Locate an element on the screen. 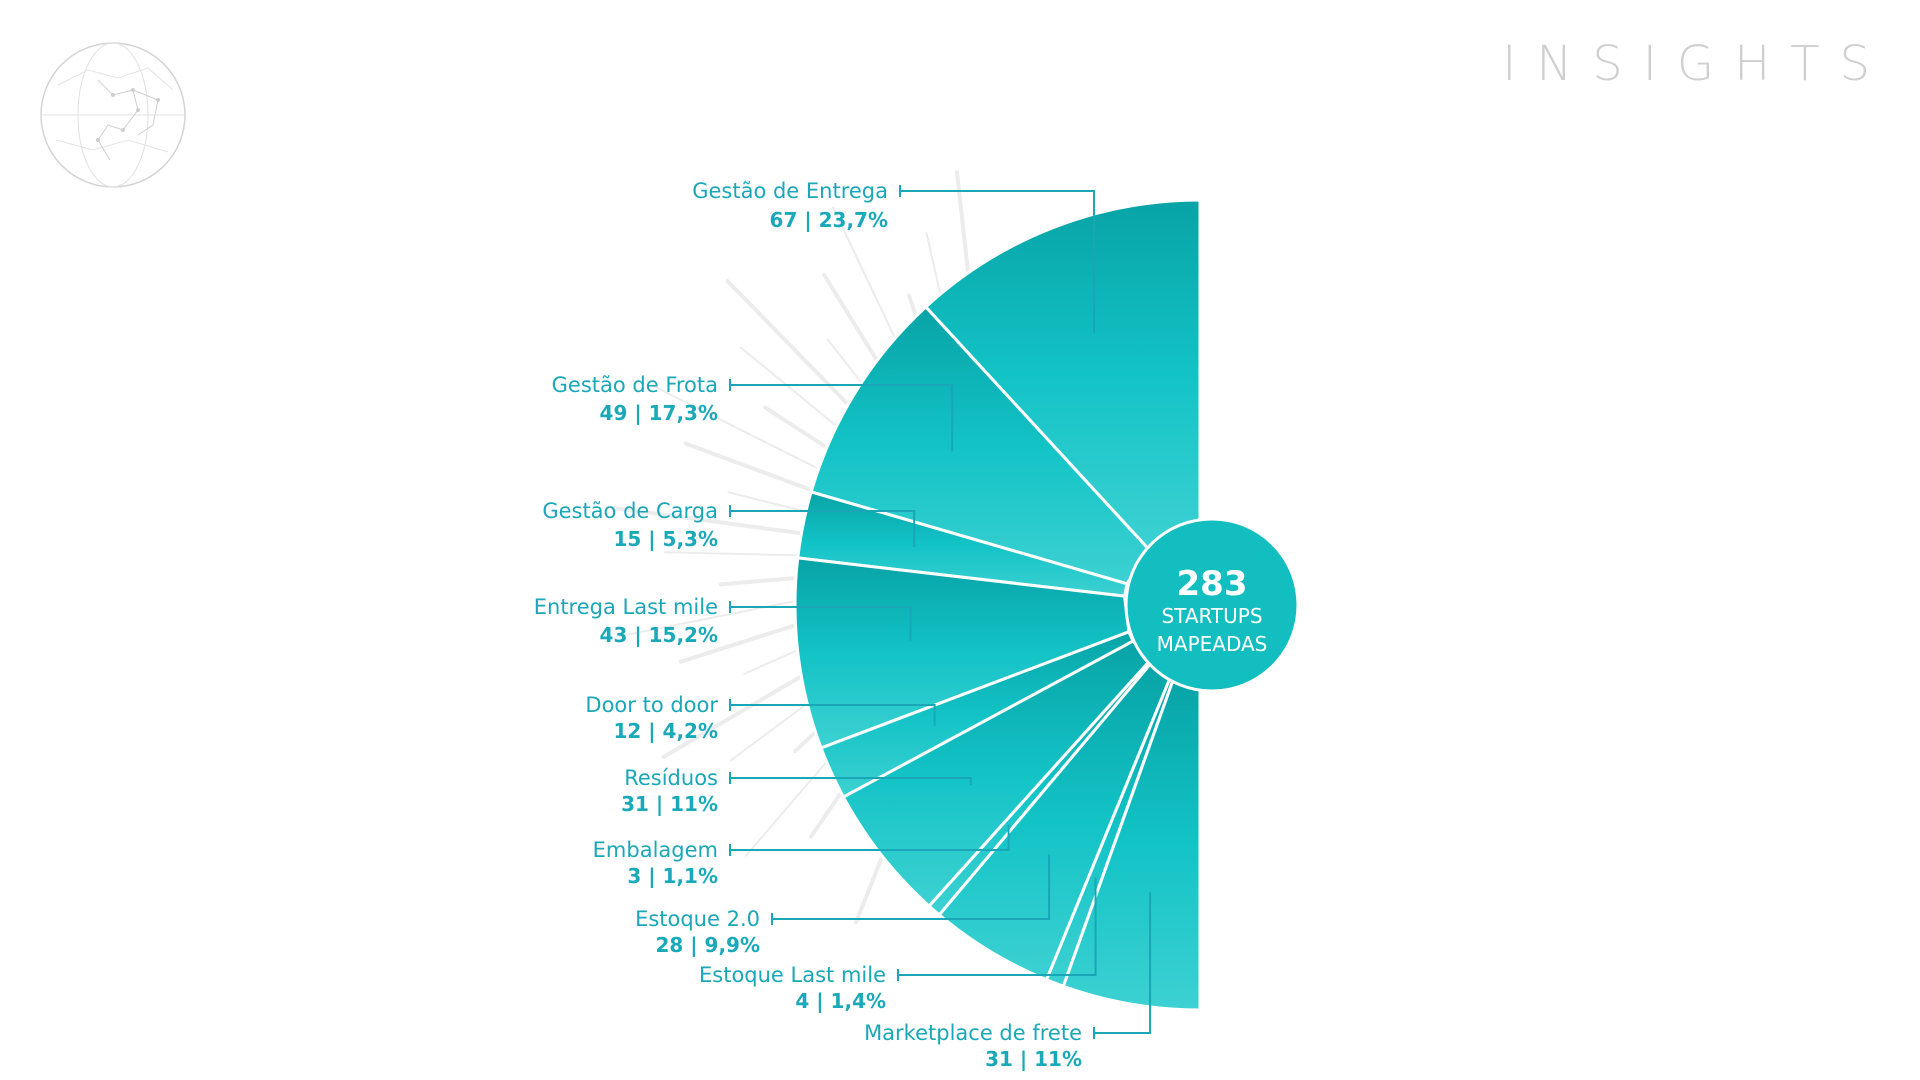 This screenshot has height=1080, width=1920. slice-value-label: 49 | 17,3% is located at coordinates (659, 413).